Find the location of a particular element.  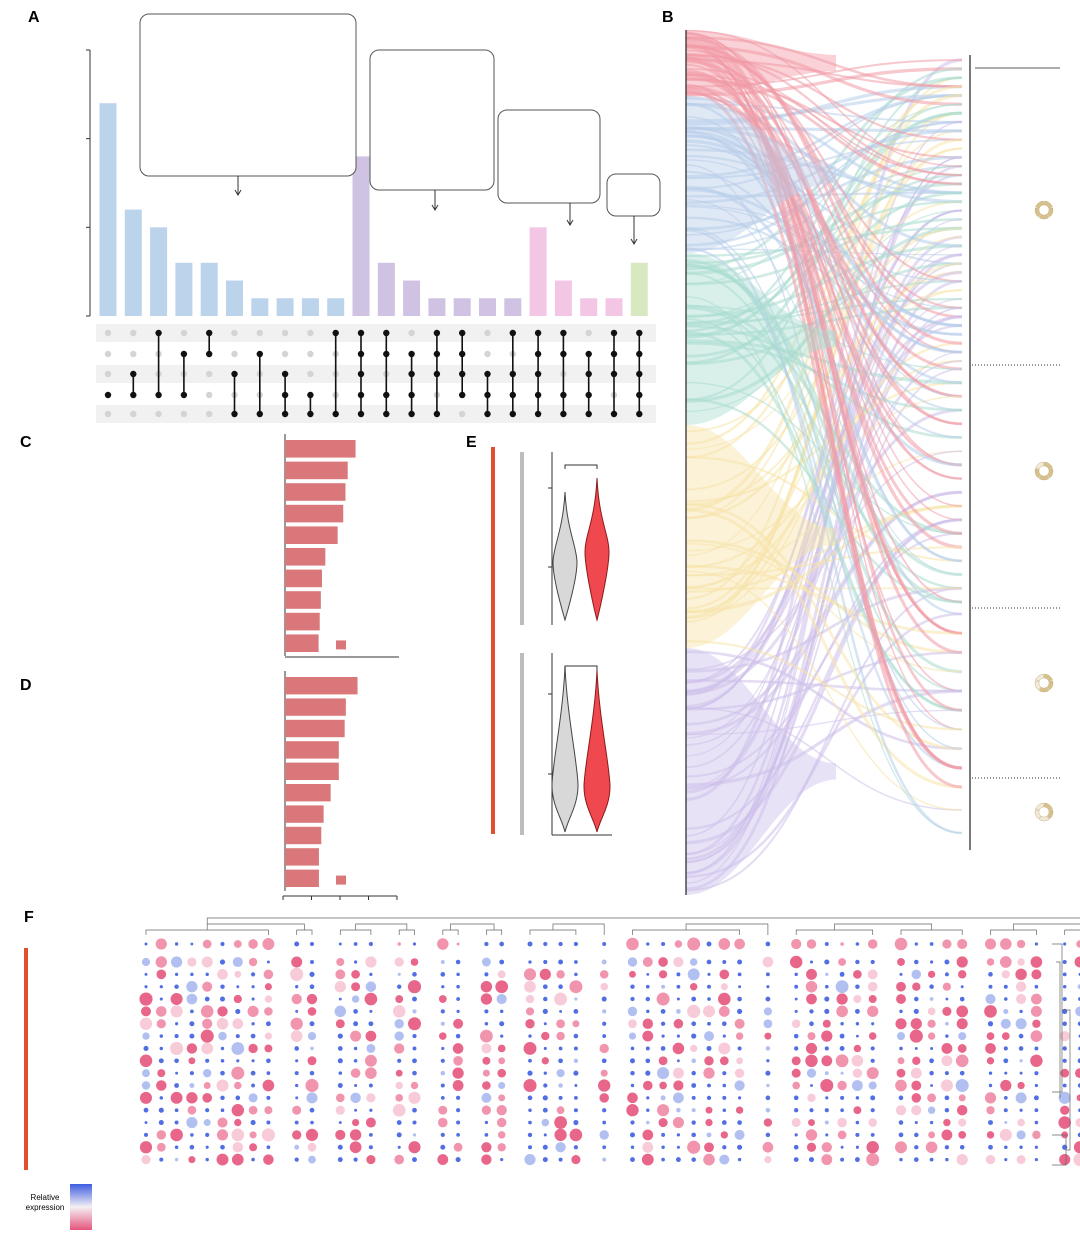

f-dendrogram-branch is located at coordinates (494, 932).